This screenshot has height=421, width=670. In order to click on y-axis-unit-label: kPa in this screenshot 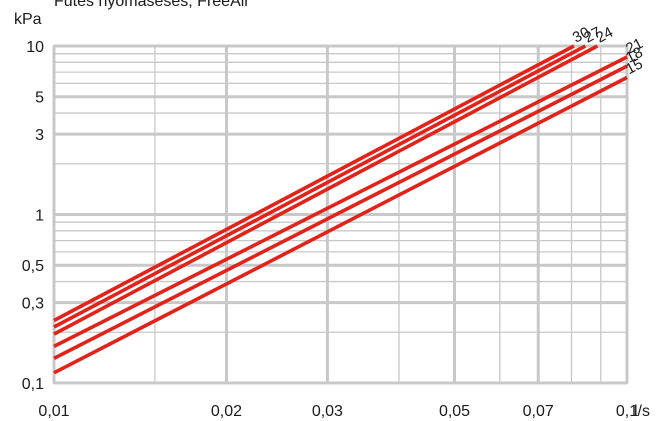, I will do `click(28, 19)`.